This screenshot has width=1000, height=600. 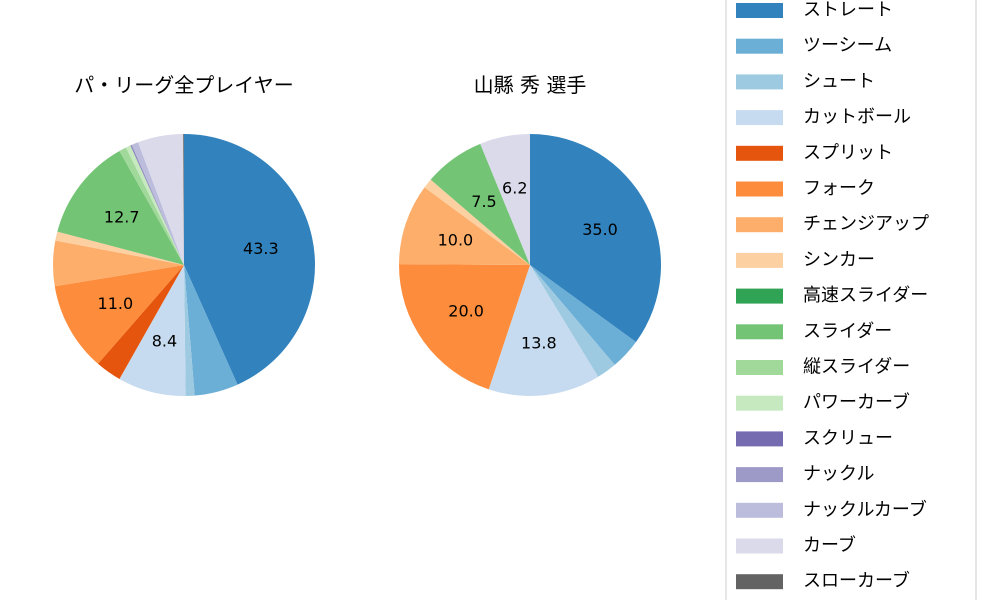 I want to click on pie-title-player: 山縣 秀 選手, so click(x=530, y=85).